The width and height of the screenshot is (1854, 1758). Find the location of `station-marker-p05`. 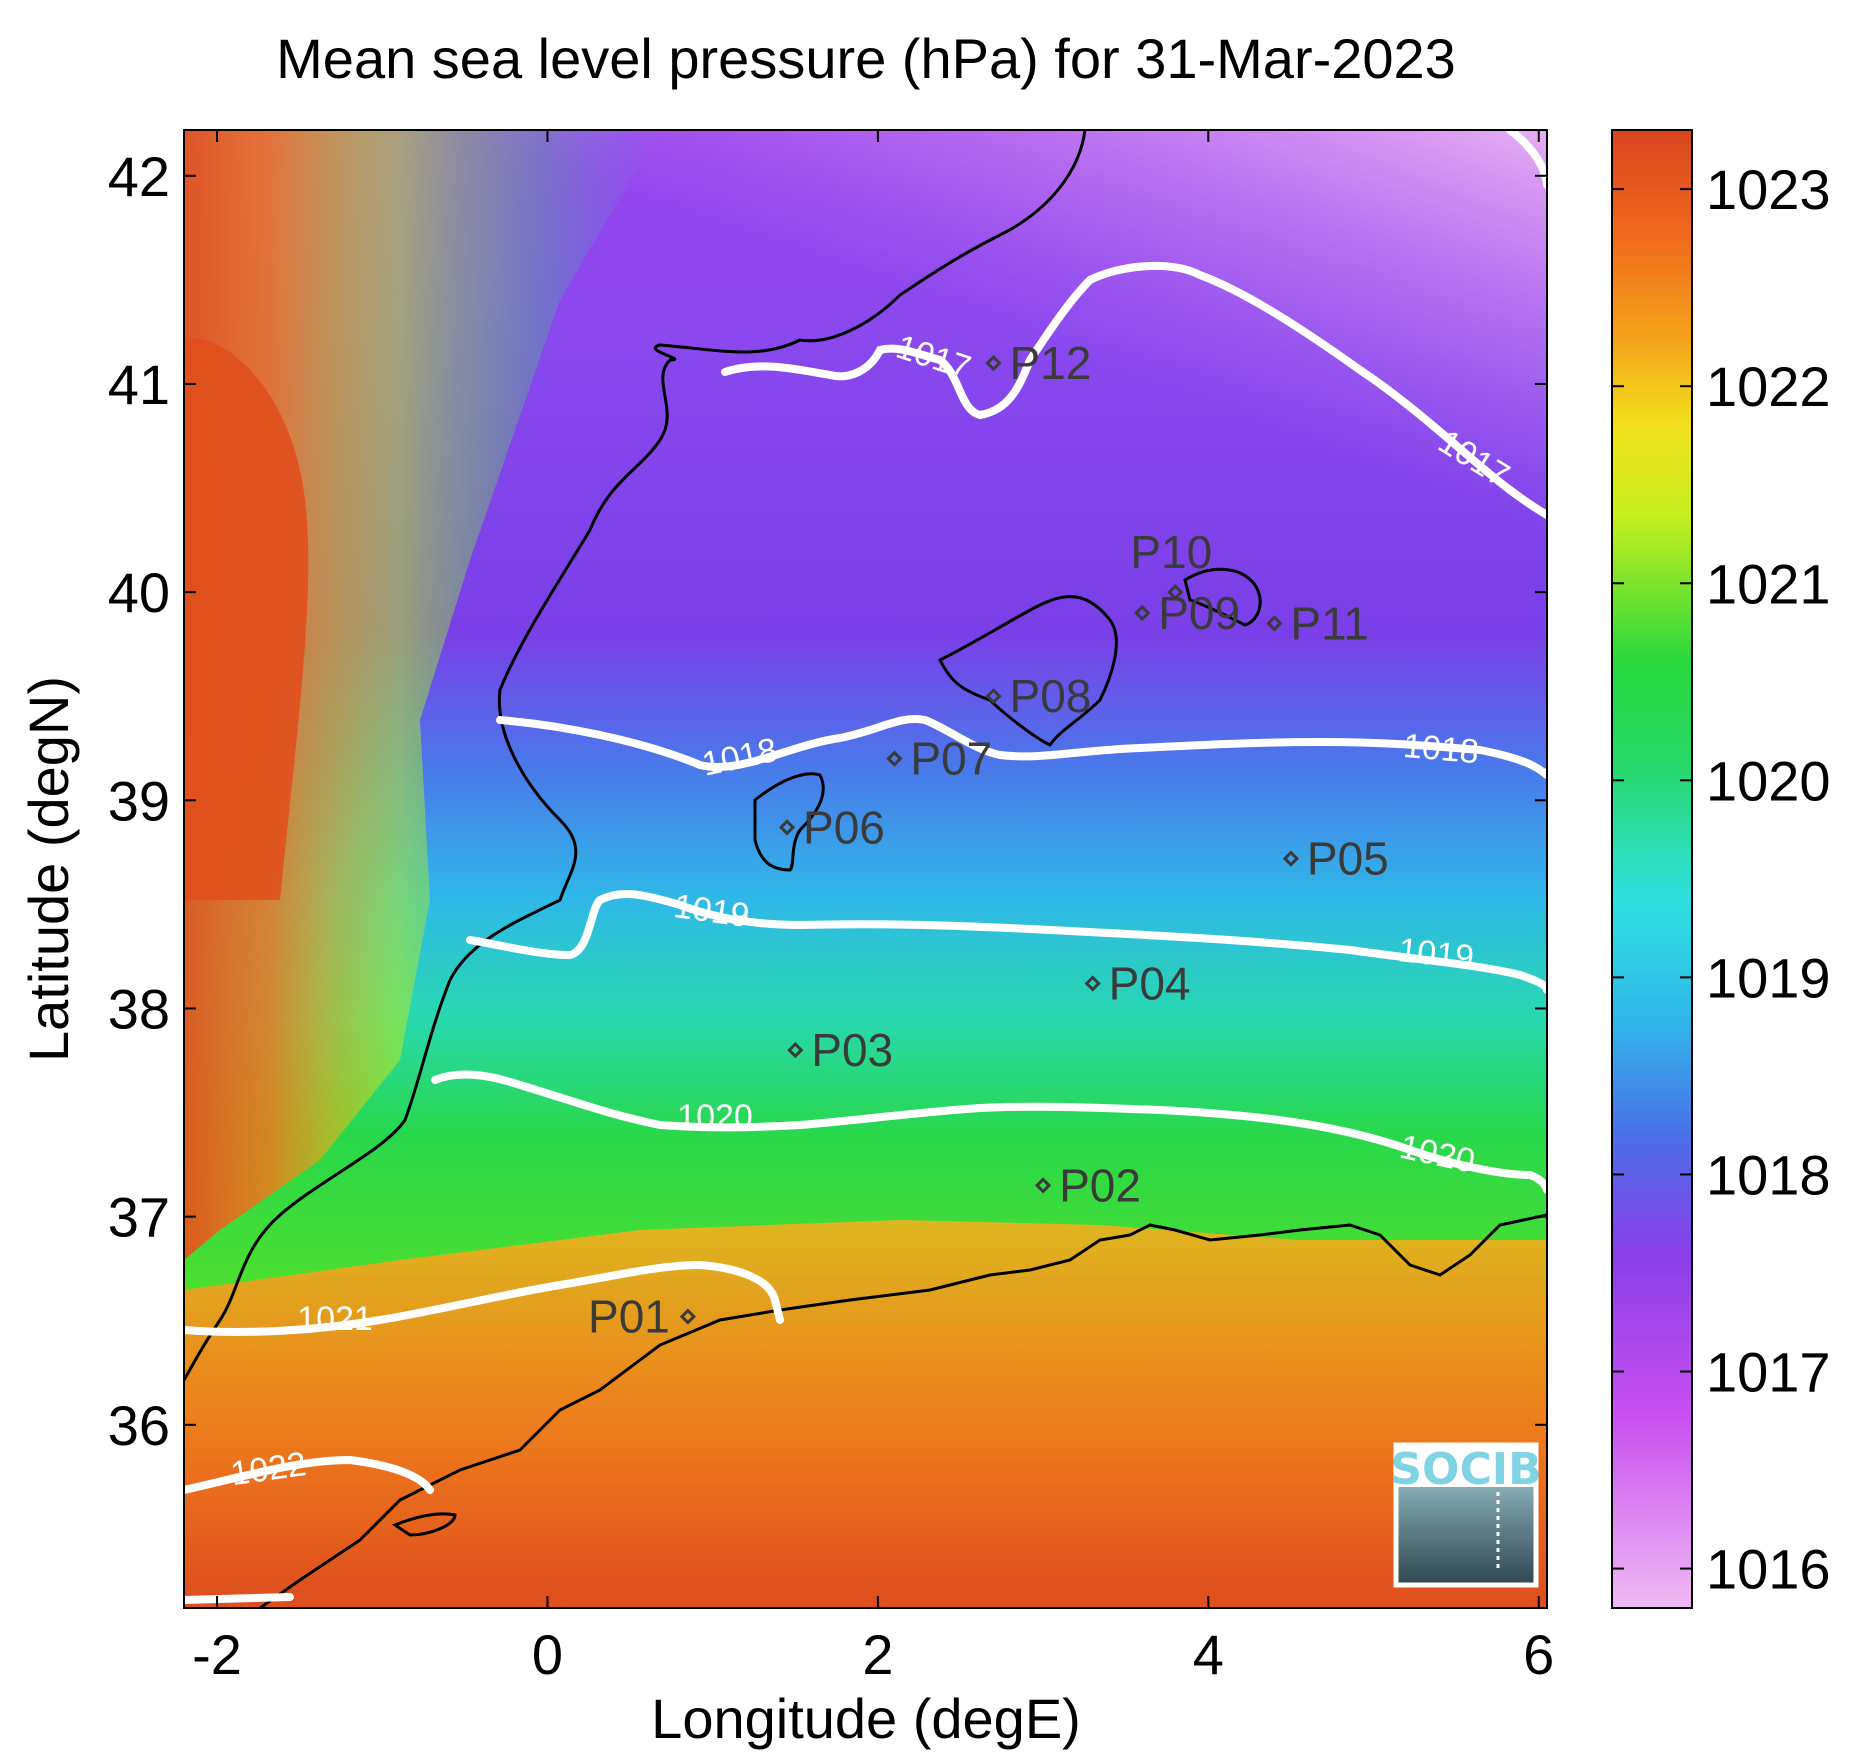

station-marker-p05 is located at coordinates (1291, 858).